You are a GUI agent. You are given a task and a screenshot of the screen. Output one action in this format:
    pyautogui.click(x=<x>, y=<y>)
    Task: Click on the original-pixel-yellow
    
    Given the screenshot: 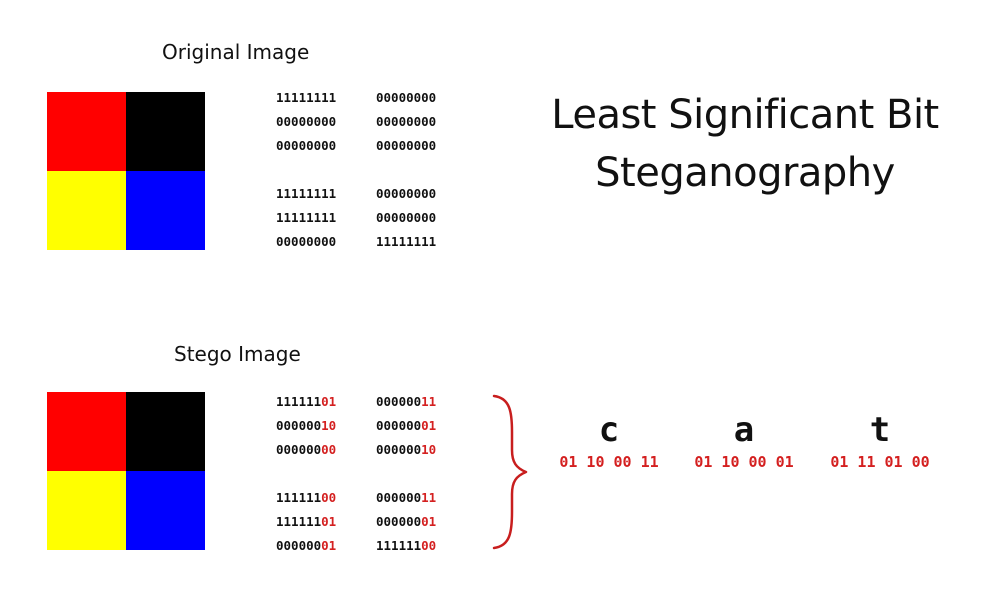 What is the action you would take?
    pyautogui.click(x=86, y=210)
    